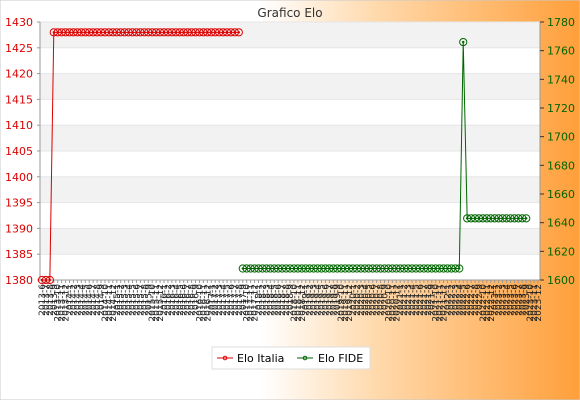 This screenshot has width=580, height=404. What do you see at coordinates (362, 300) in the screenshot?
I see `x-tick-label: 2020-3` at bounding box center [362, 300].